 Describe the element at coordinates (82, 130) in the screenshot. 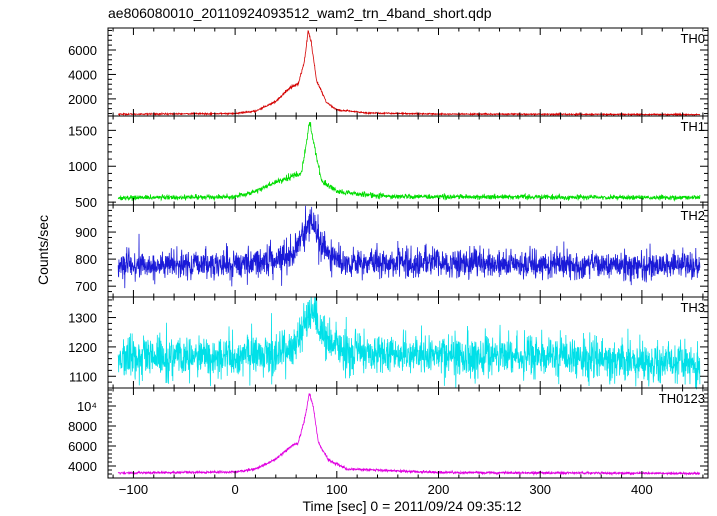

I see `y-tick-label: 1500` at that location.